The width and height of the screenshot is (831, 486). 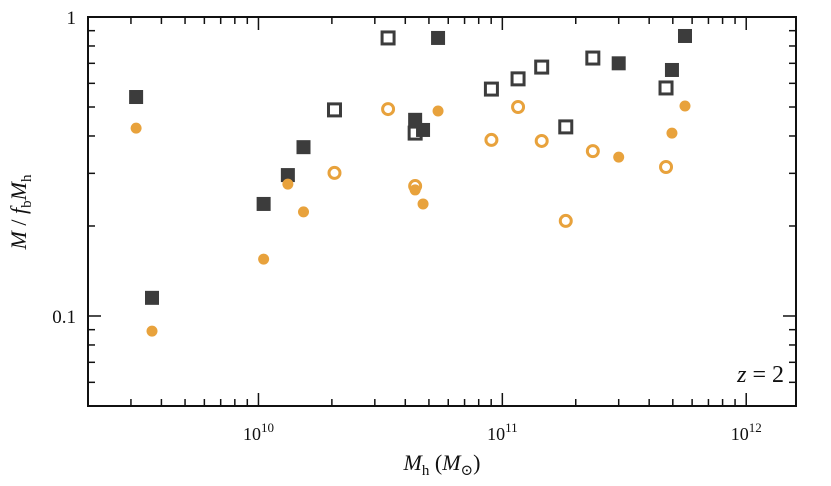 I want to click on x-label-part: ⊙, so click(x=467, y=471).